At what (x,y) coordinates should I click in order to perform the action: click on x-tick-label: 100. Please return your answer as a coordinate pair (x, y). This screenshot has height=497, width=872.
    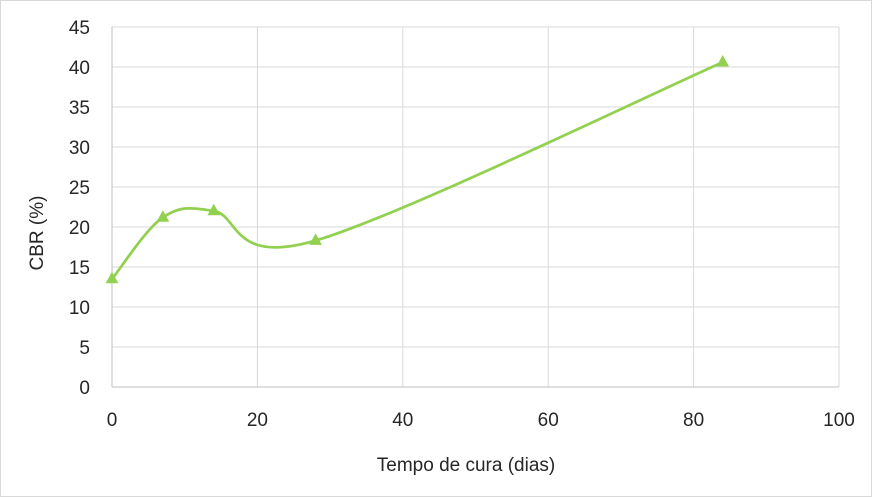
    Looking at the image, I should click on (839, 420).